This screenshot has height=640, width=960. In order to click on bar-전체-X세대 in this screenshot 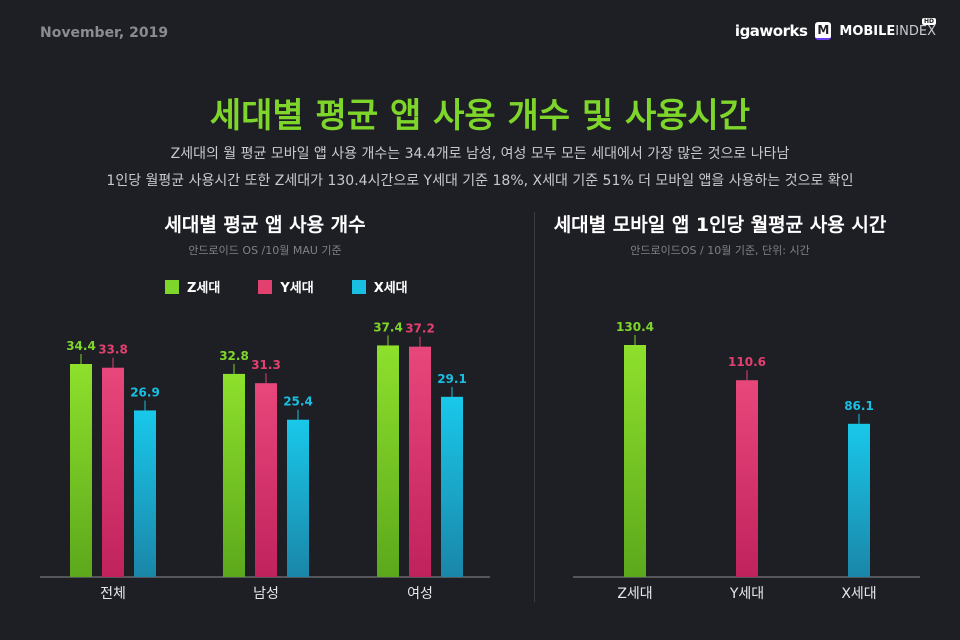, I will do `click(145, 493)`.